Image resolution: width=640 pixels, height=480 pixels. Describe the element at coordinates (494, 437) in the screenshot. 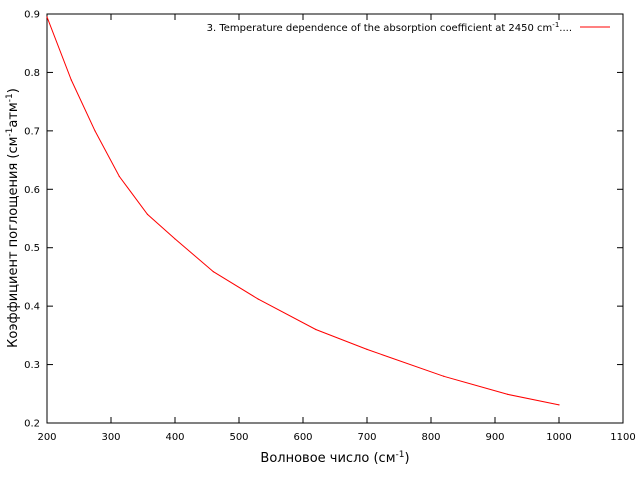

I see `x-tick-label: 900` at that location.